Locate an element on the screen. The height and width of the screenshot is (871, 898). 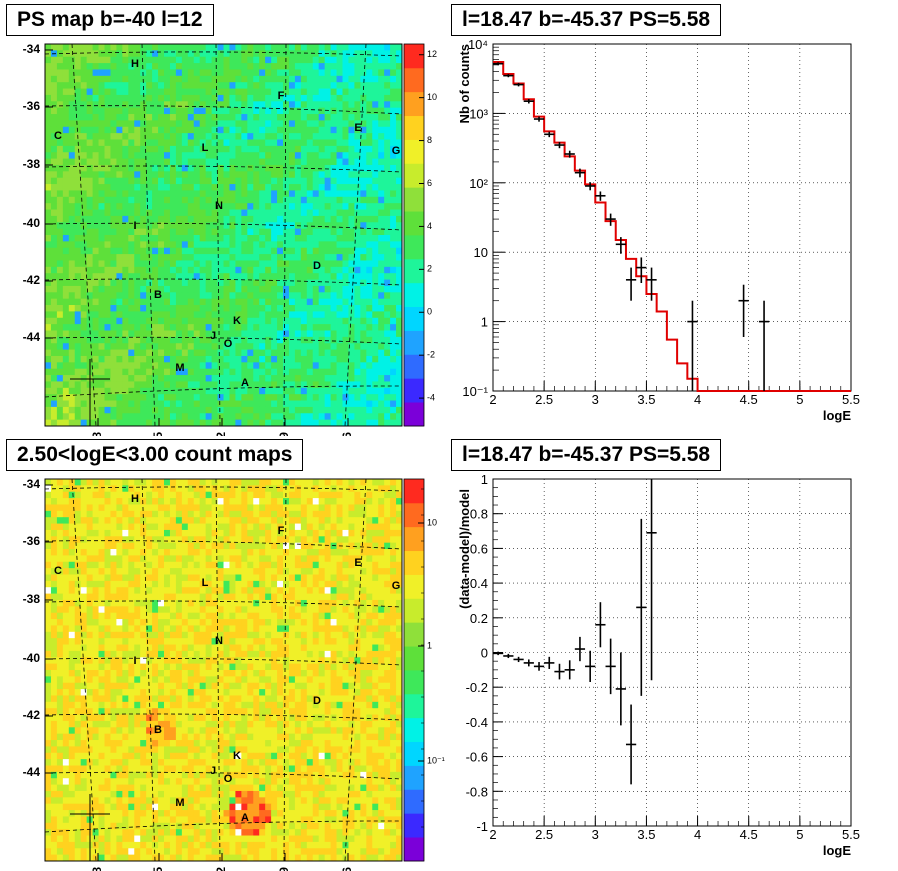
source-label-c: C is located at coordinates (58, 136).